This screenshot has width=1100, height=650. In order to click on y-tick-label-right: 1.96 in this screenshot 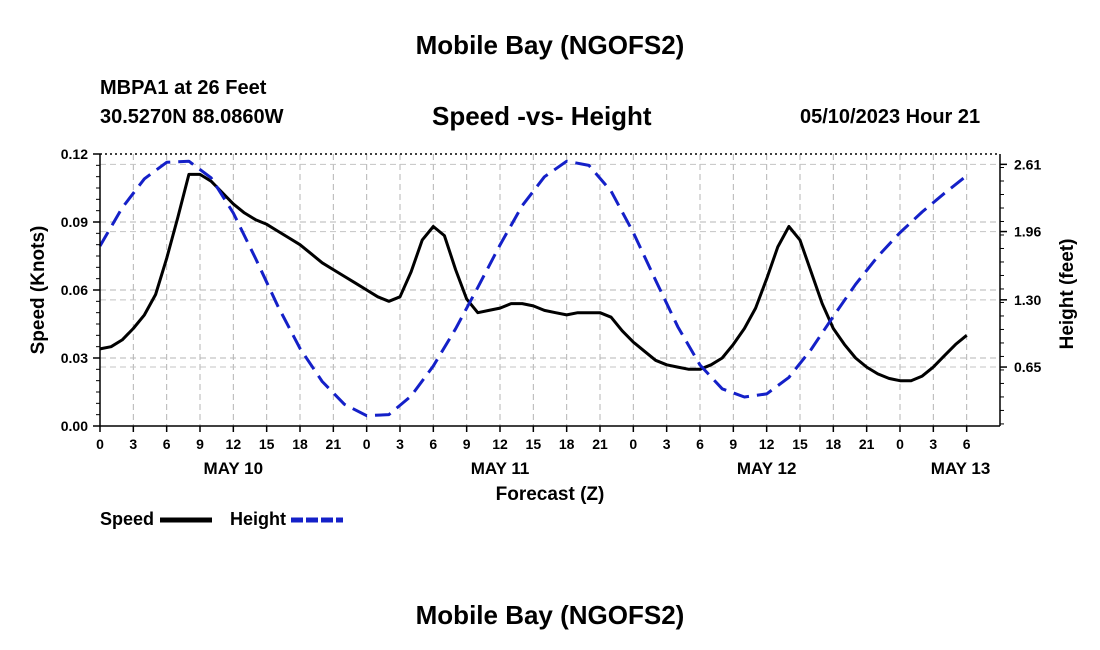, I will do `click(1027, 232)`.